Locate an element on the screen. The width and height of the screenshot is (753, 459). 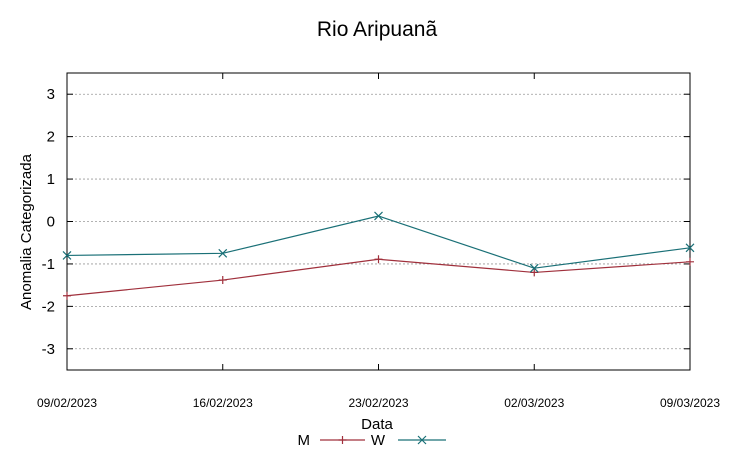
x-tick-label: 23/02/2023 is located at coordinates (378, 403).